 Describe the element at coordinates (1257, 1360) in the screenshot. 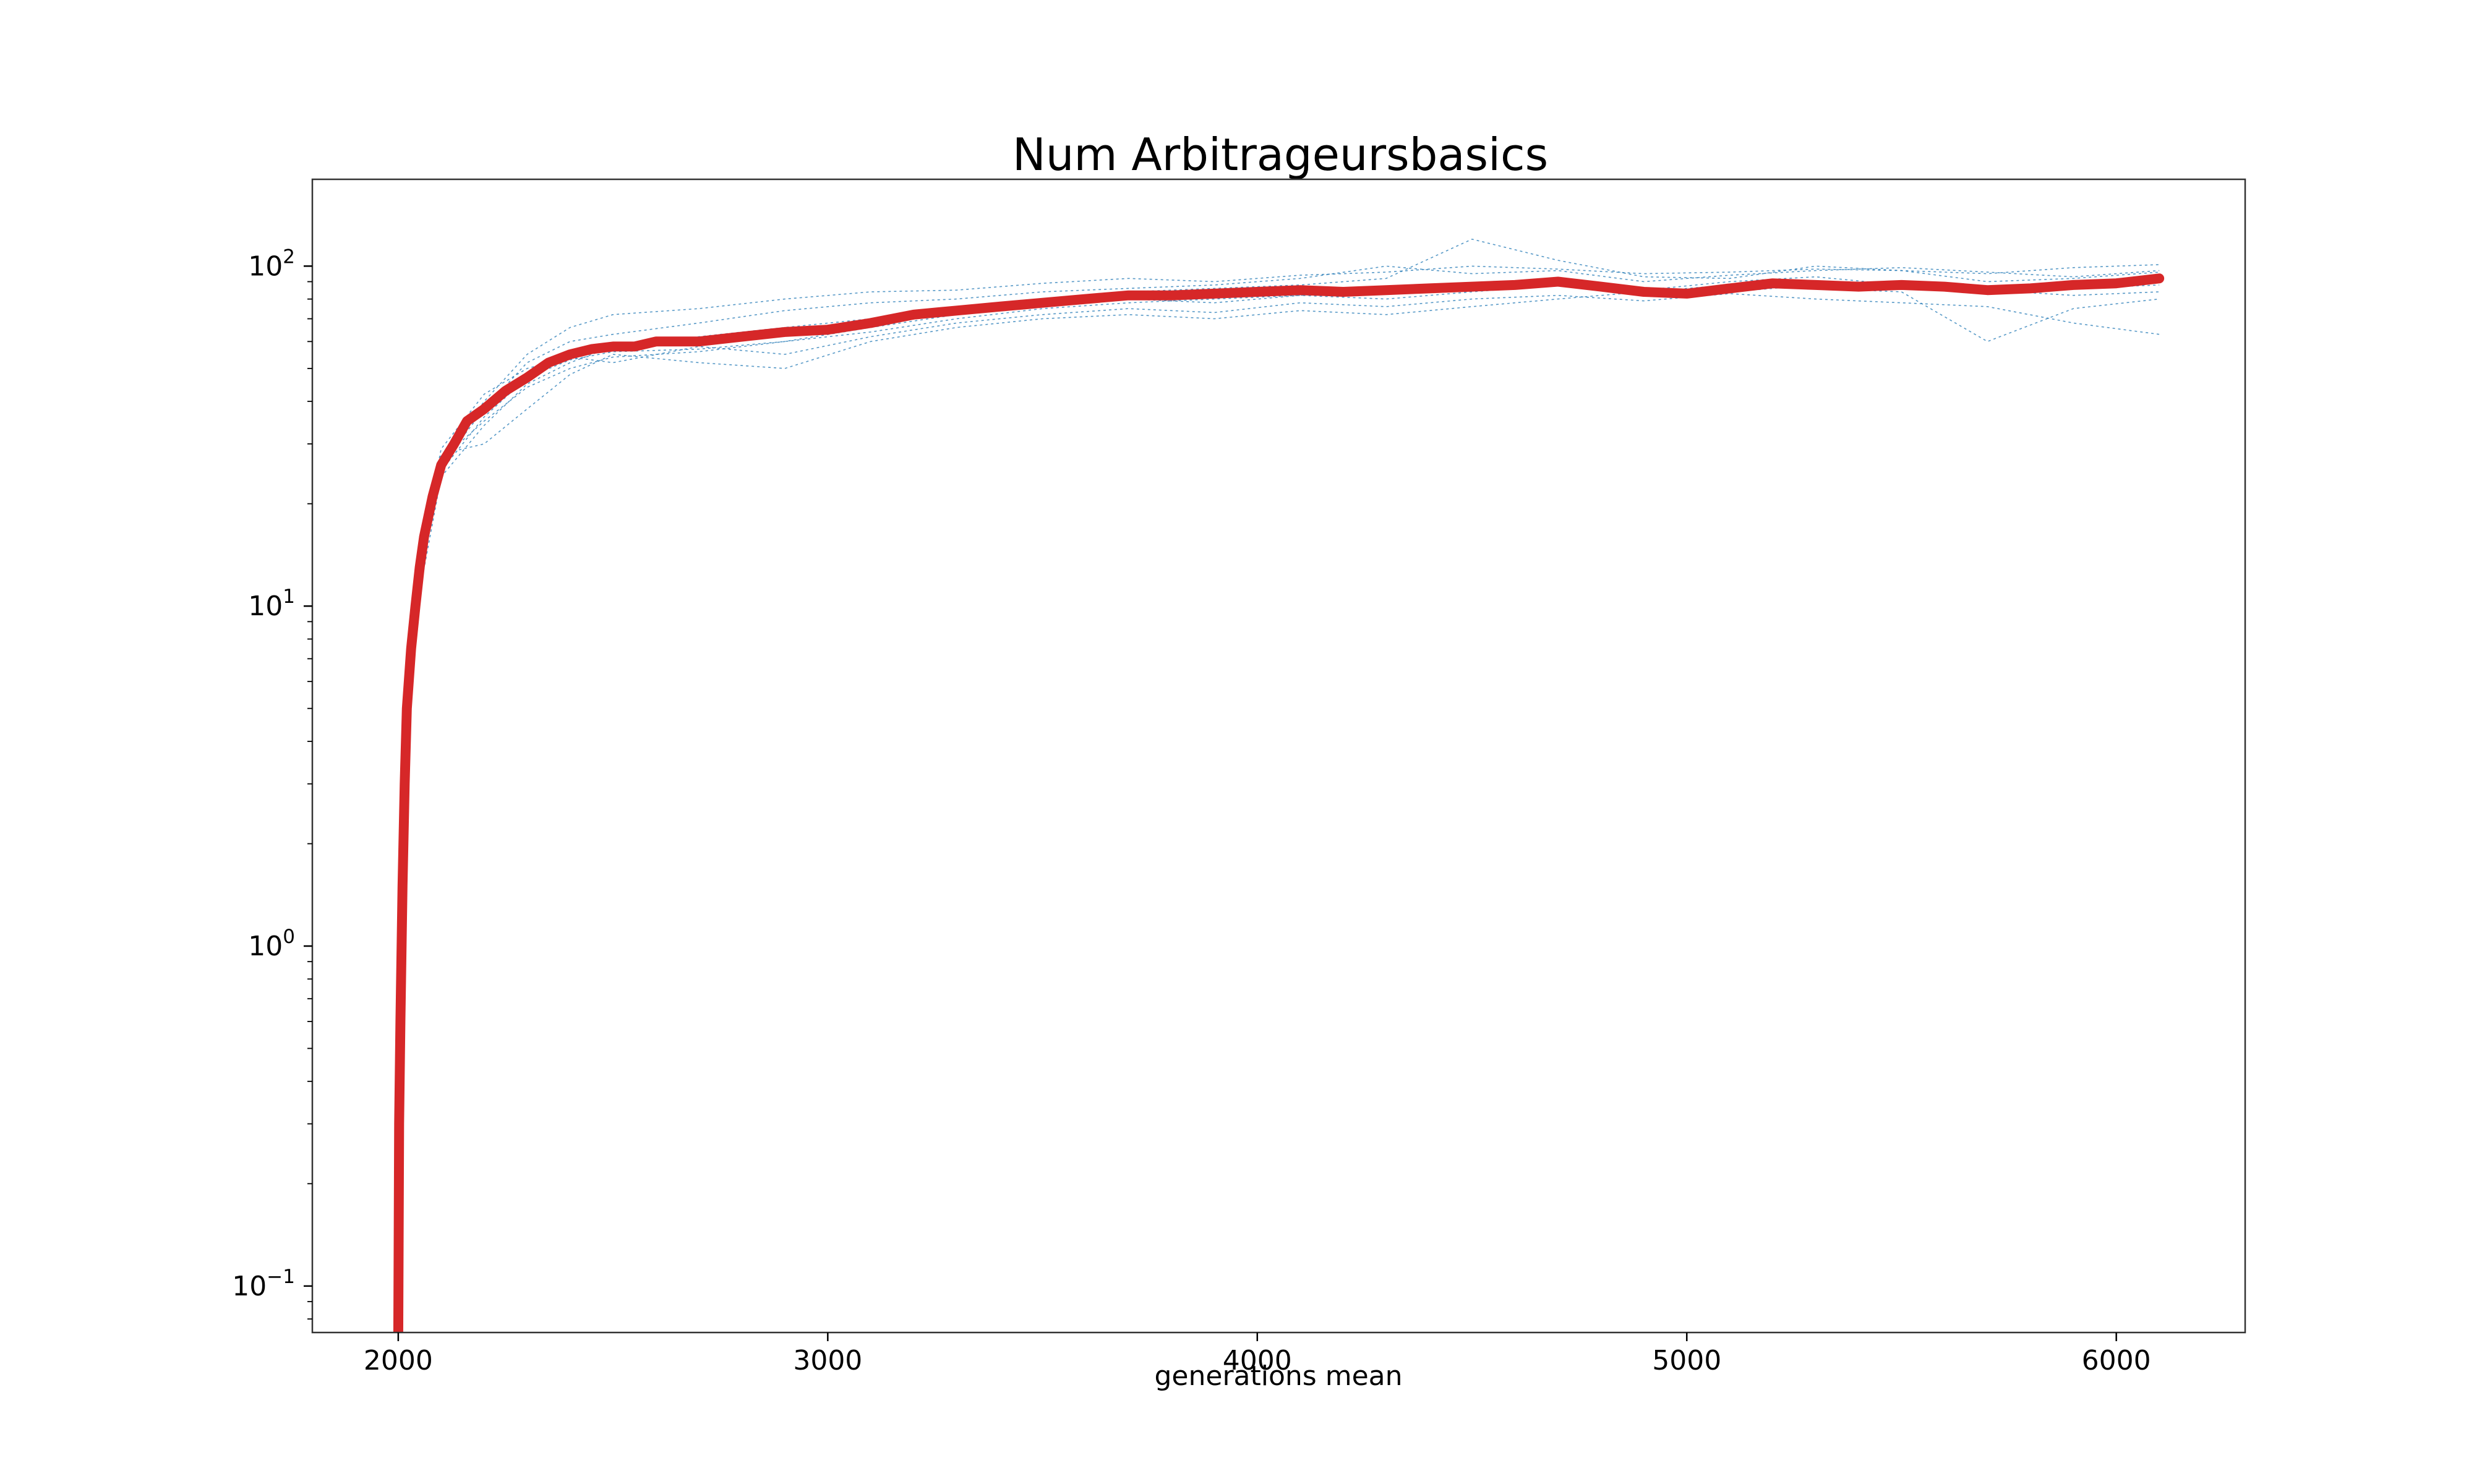

I see `x-tick-label-4000: 4000` at that location.